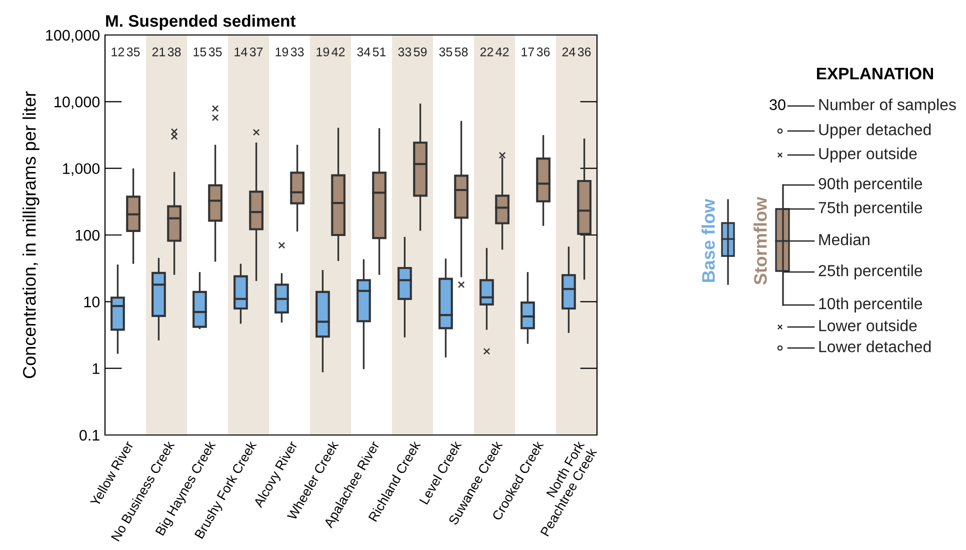  Describe the element at coordinates (174, 52) in the screenshot. I see `text: 38` at that location.